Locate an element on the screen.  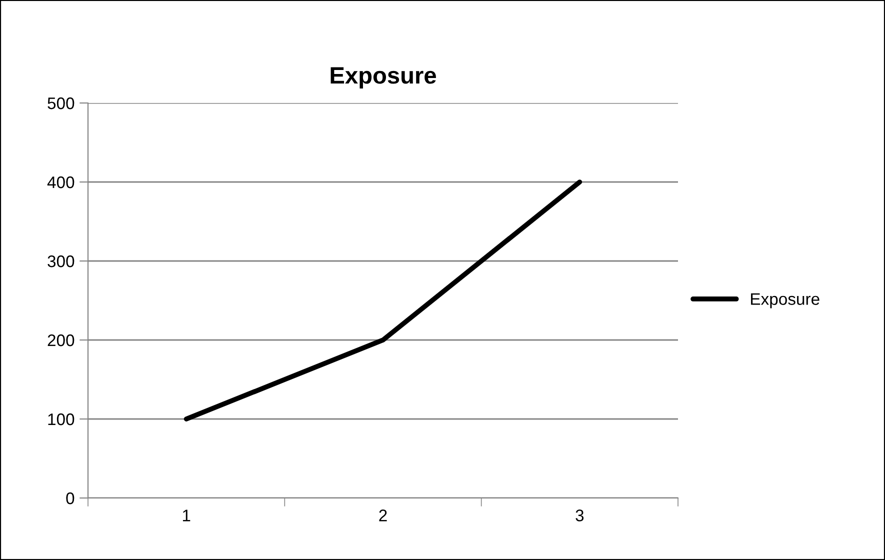
y-tick-label: 300 is located at coordinates (61, 261).